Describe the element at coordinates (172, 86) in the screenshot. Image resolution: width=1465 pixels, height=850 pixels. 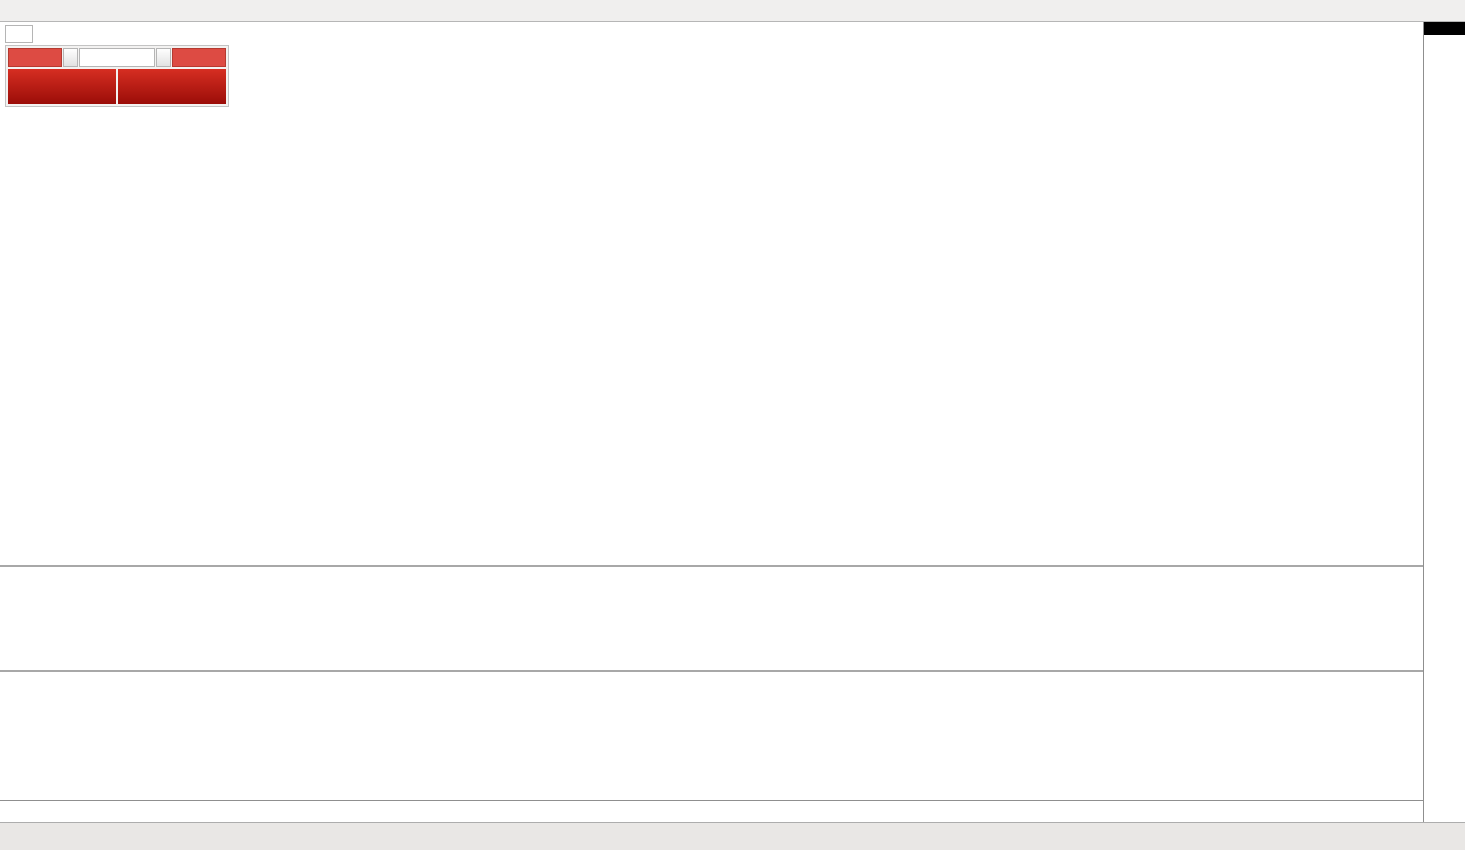
I see `buy-price-display` at that location.